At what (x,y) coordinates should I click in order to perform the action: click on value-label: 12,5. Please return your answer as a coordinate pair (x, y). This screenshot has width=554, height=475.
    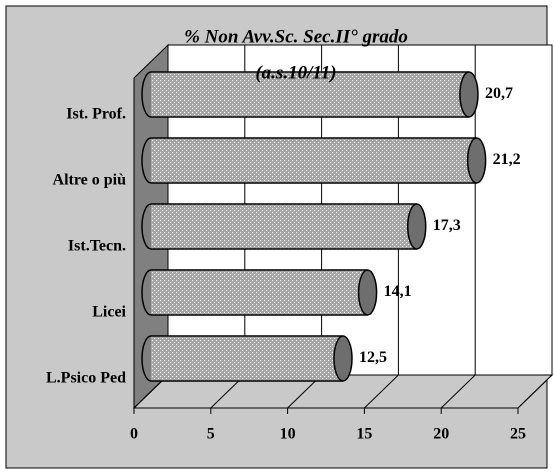
    Looking at the image, I should click on (373, 357).